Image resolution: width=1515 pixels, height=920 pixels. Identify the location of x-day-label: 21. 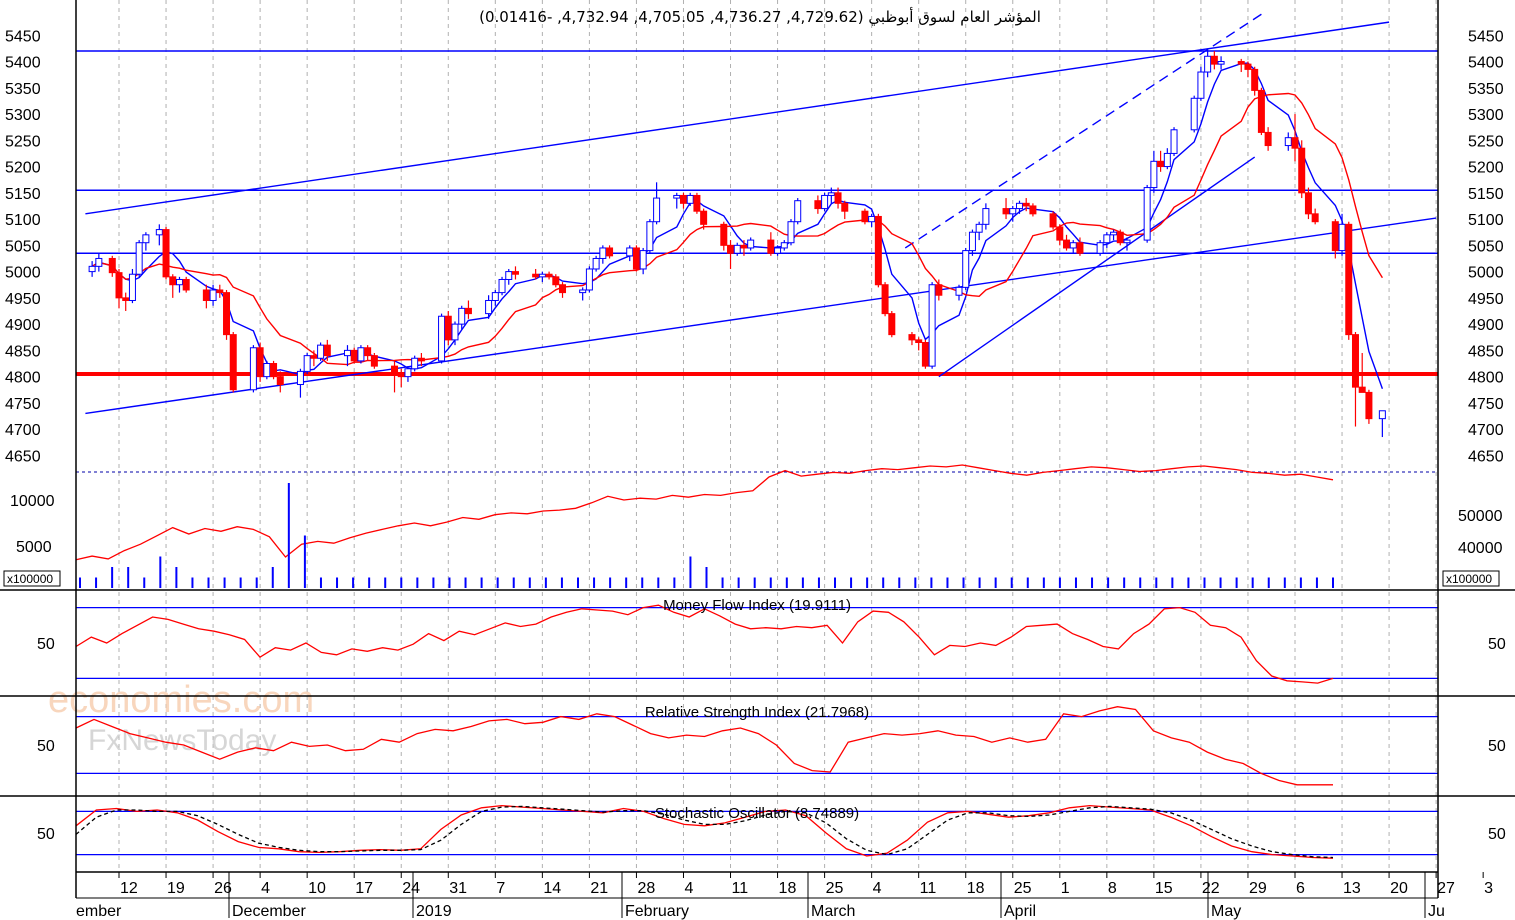
(599, 888).